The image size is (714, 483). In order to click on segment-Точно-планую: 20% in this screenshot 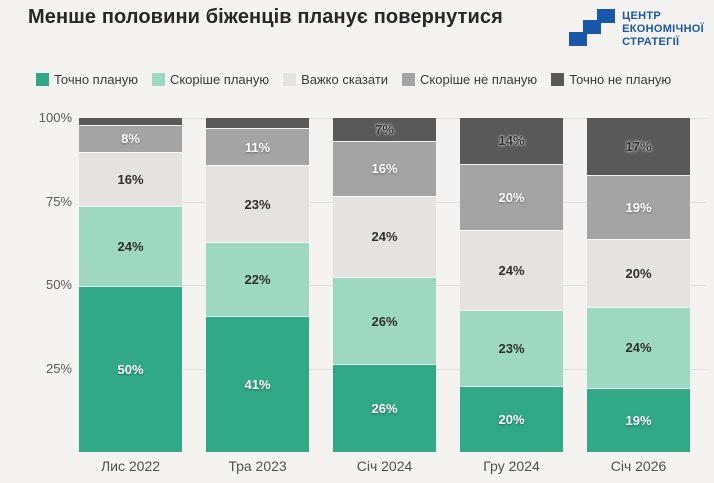, I will do `click(511, 418)`.